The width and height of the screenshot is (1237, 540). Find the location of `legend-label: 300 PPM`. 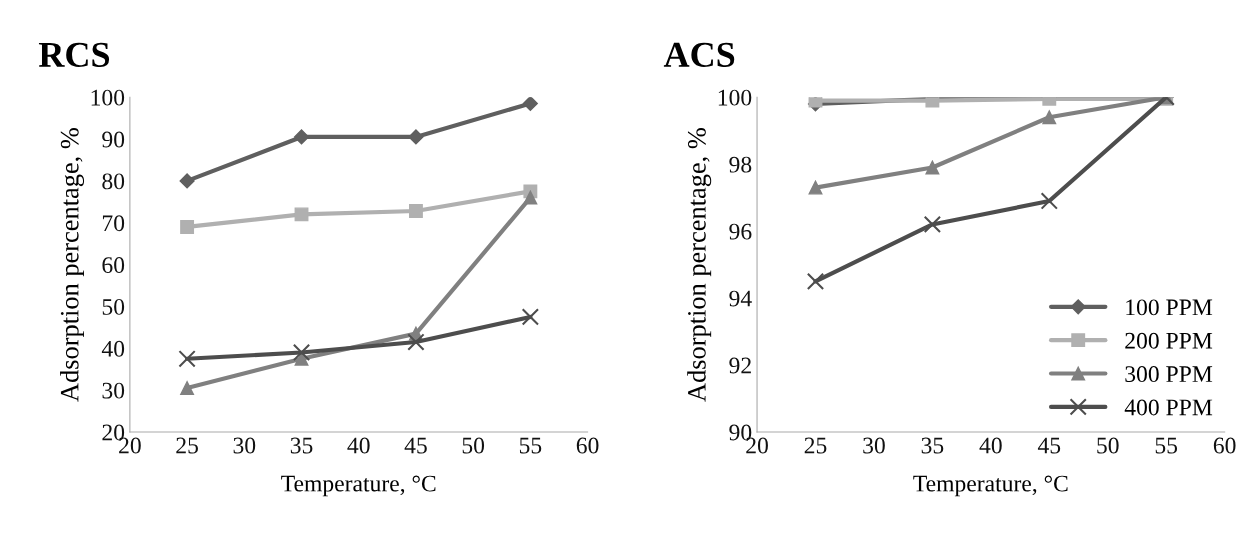

legend-label: 300 PPM is located at coordinates (1169, 374).